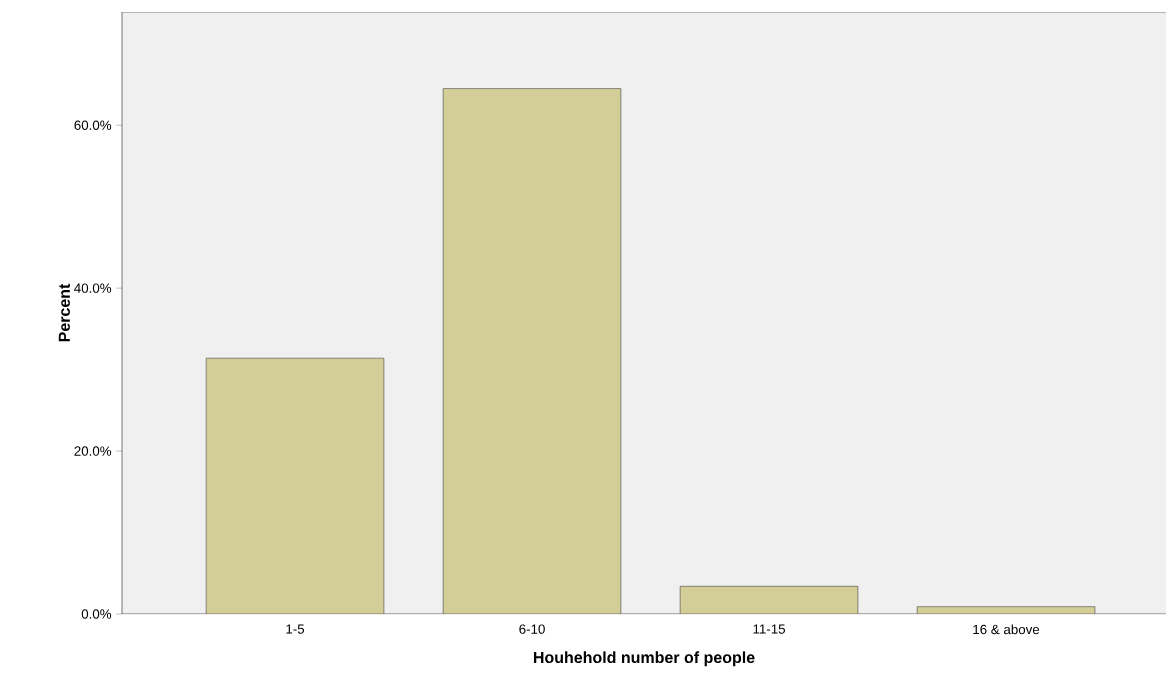 The image size is (1166, 685). Describe the element at coordinates (295, 629) in the screenshot. I see `x-tick-label: 1-5` at that location.